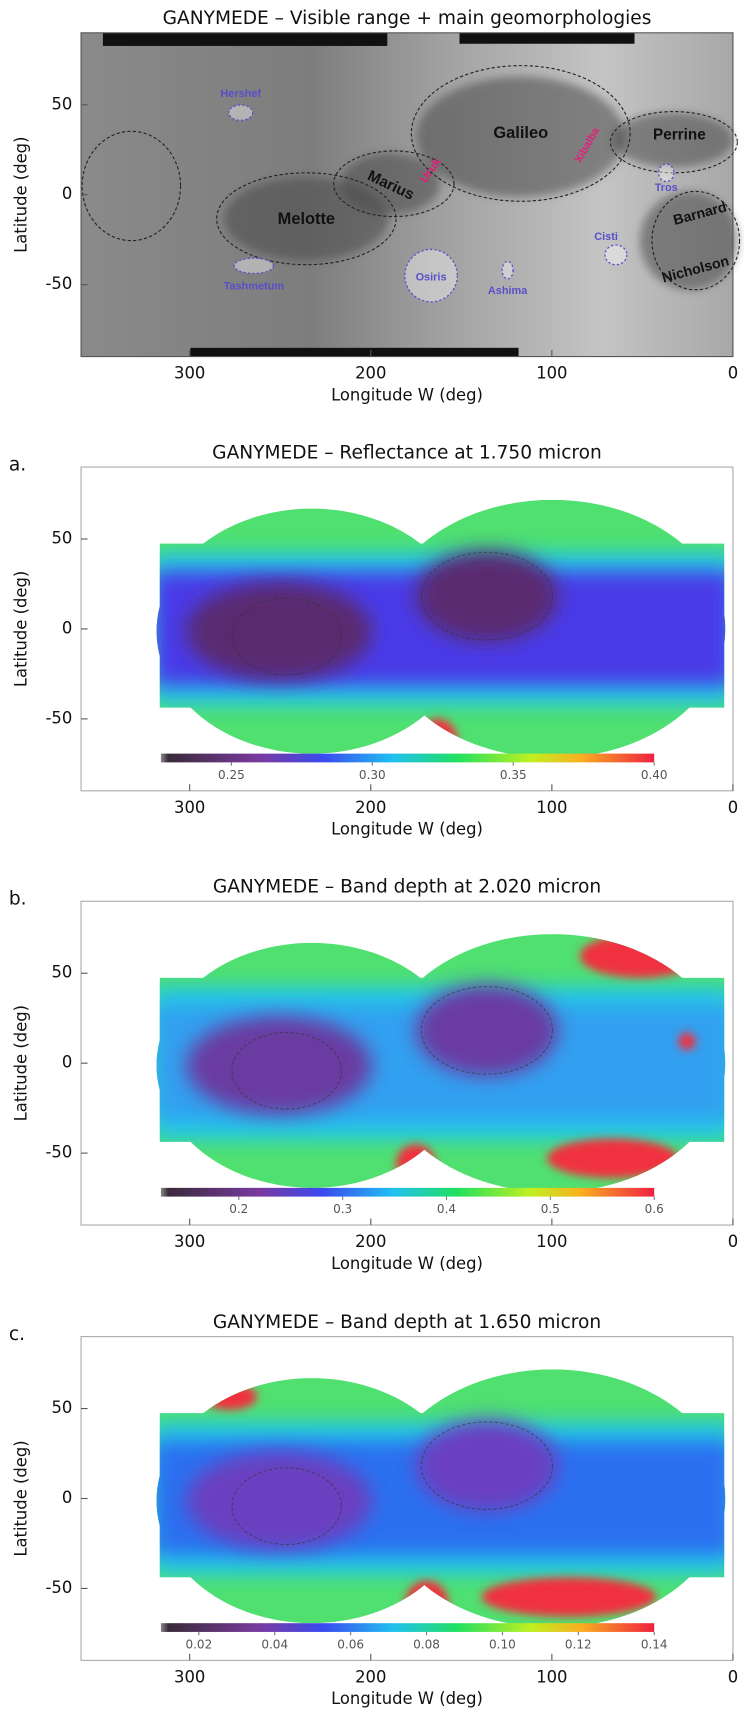 This screenshot has height=1726, width=744. I want to click on region-label: Osiris, so click(431, 278).